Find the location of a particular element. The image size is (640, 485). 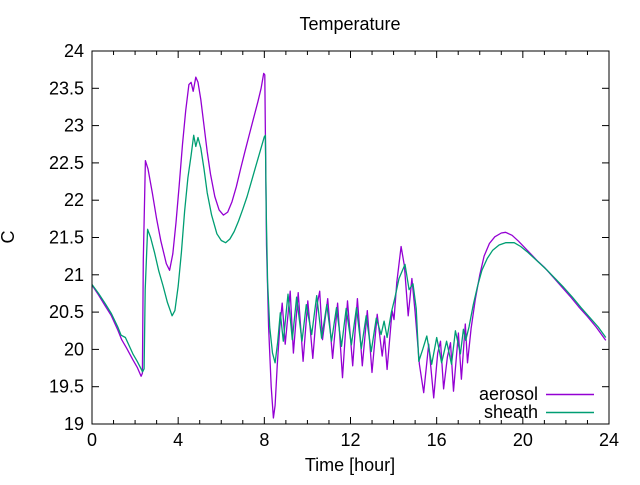

x-tick-label: 4 is located at coordinates (178, 440).